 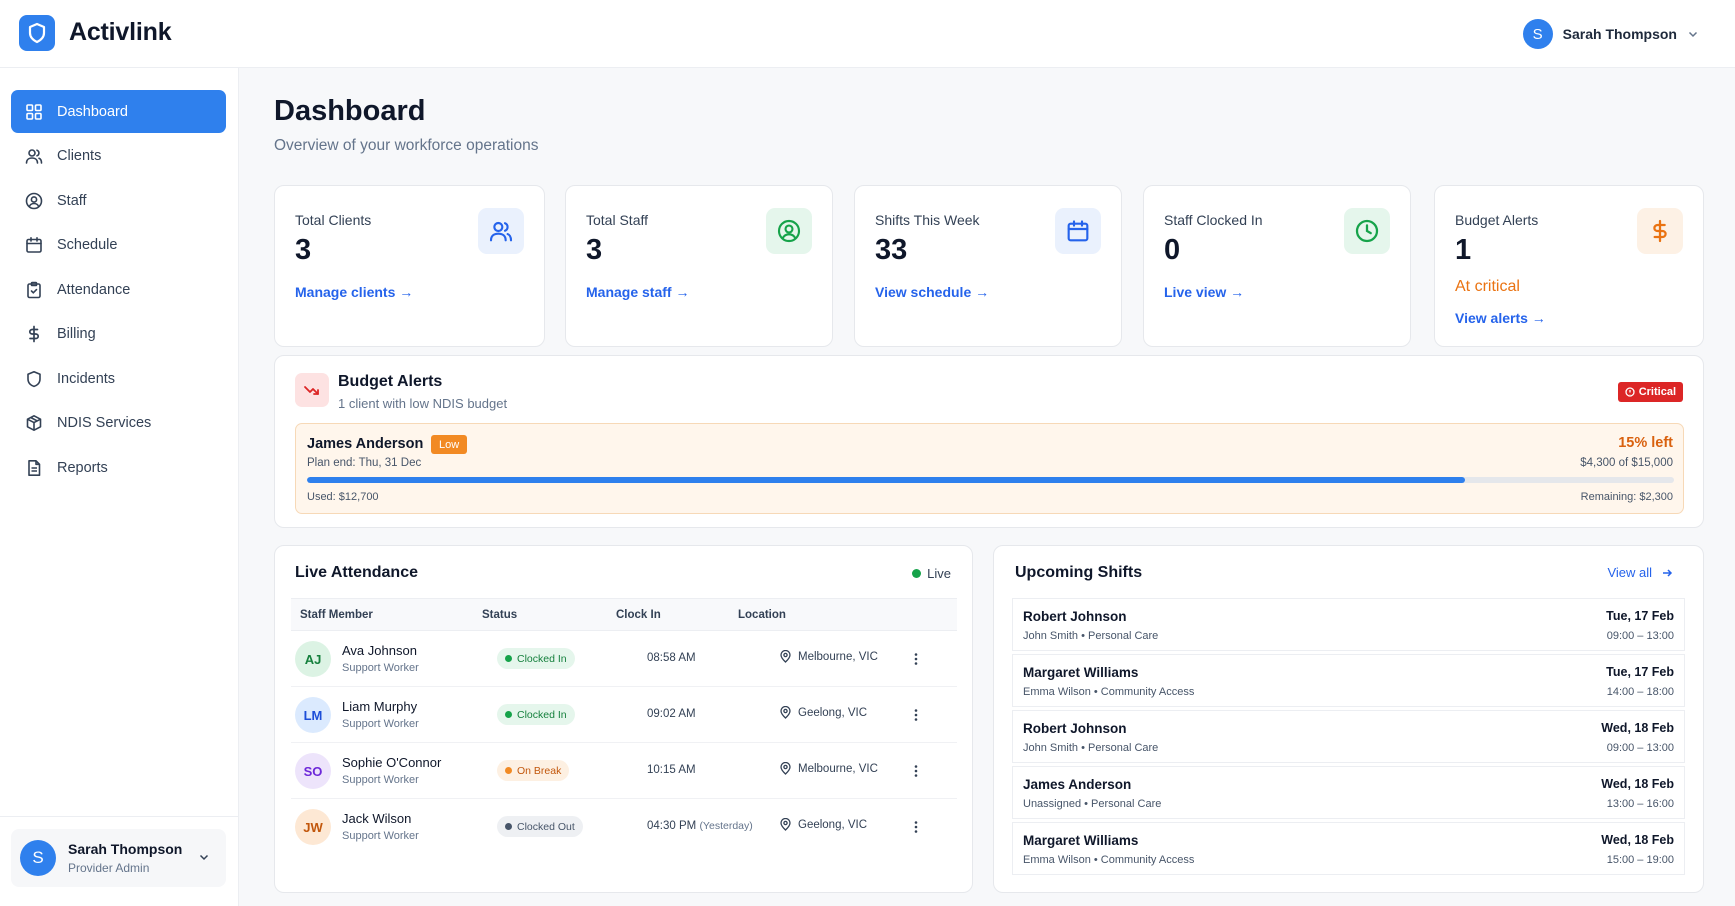 What do you see at coordinates (449, 444) in the screenshot?
I see `level-badge: Low` at bounding box center [449, 444].